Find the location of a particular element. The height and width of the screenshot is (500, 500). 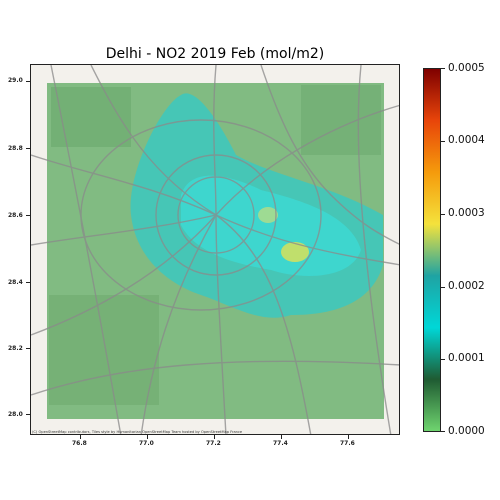

y-tick-label: 28.6 is located at coordinates (15, 215).